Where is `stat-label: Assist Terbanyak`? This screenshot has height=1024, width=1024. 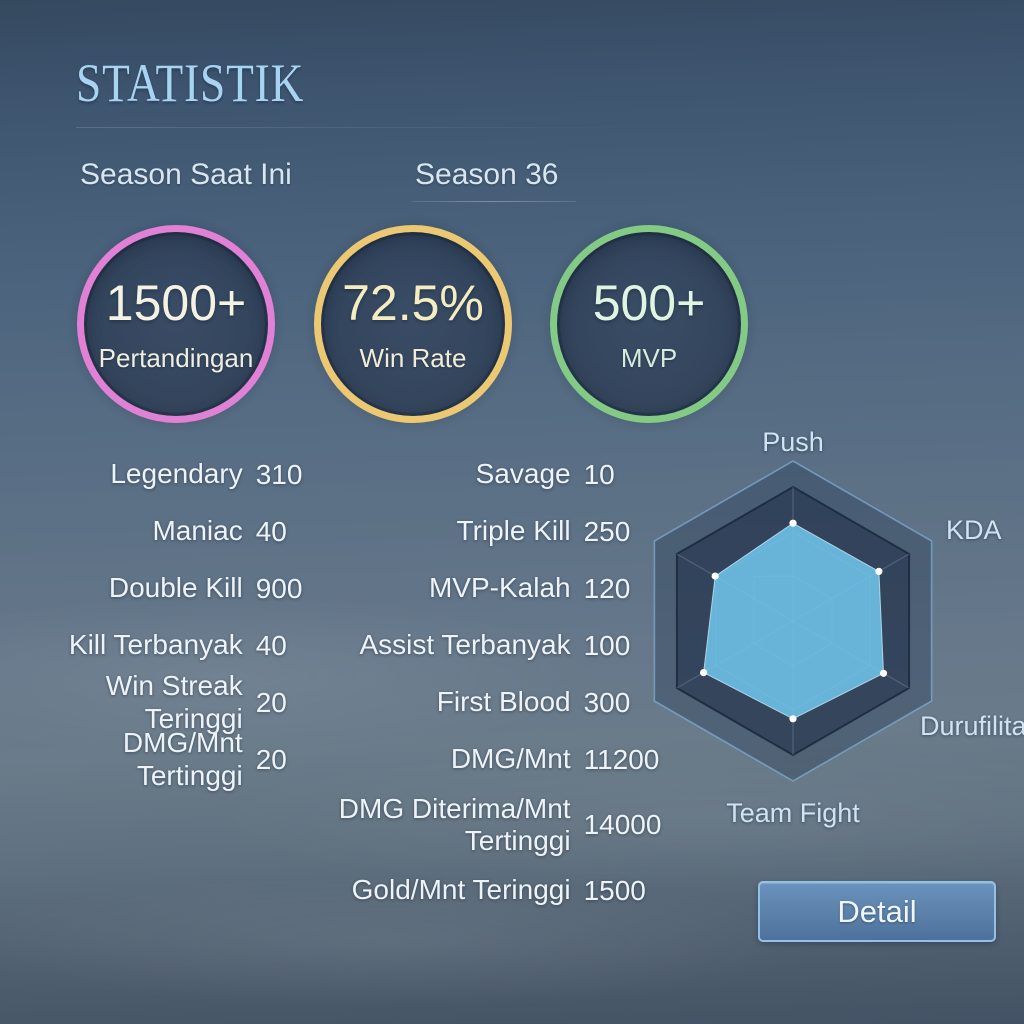
stat-label: Assist Terbanyak is located at coordinates (465, 645).